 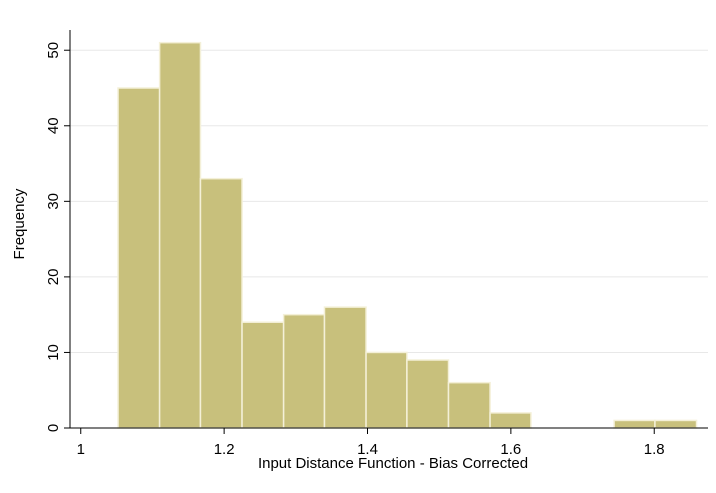 What do you see at coordinates (510, 449) in the screenshot?
I see `x-tick-label: 1.6` at bounding box center [510, 449].